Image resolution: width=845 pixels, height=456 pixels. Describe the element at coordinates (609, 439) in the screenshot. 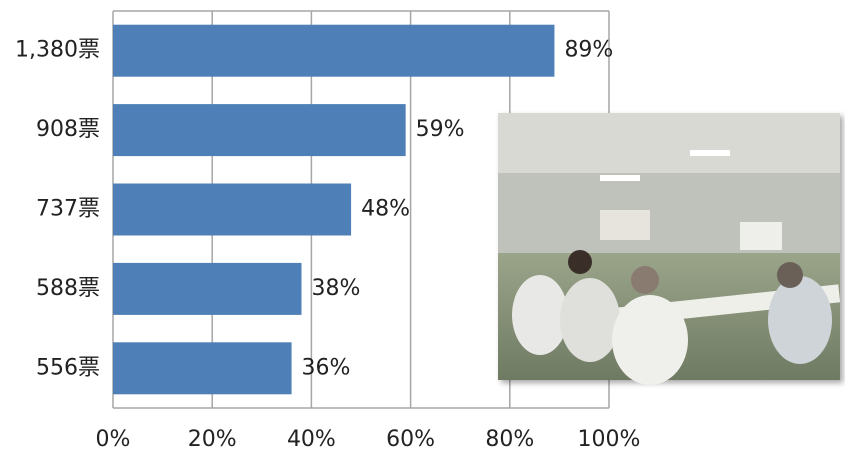

I see `x-tick-label: 100%` at that location.